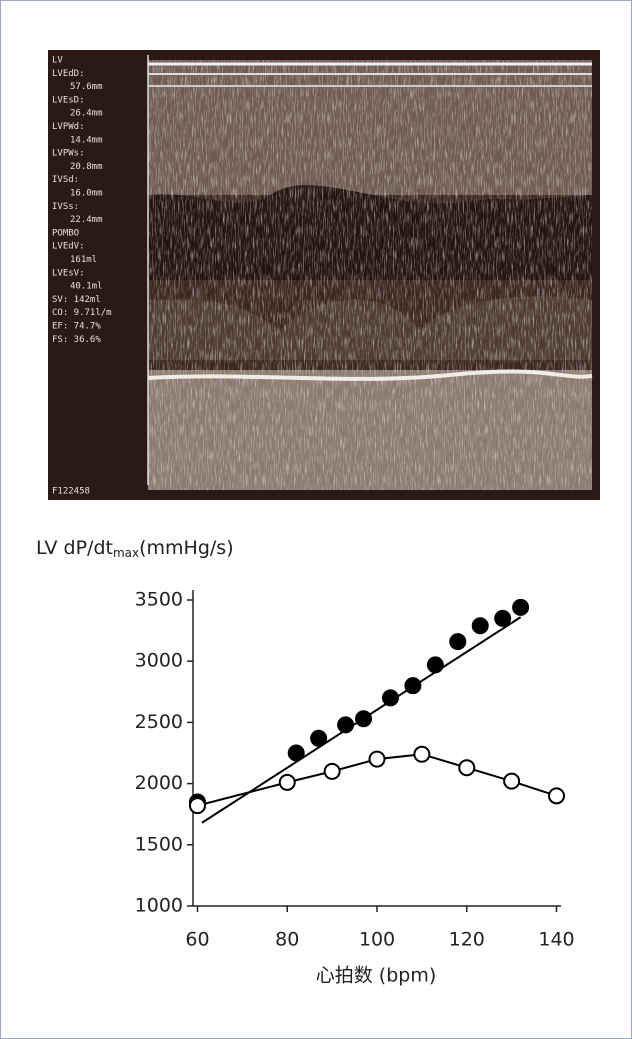 This screenshot has height=1039, width=632. Describe the element at coordinates (556, 940) in the screenshot. I see `x-tick-label: 140` at that location.